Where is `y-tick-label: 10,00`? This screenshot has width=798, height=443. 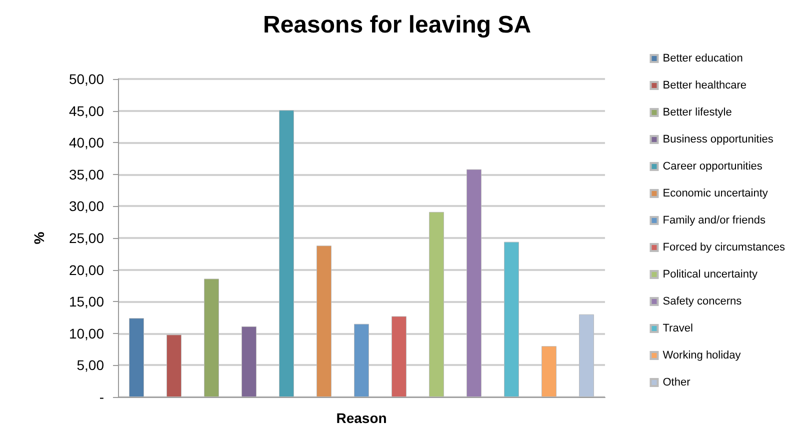 y-tick-label: 10,00 is located at coordinates (86, 333).